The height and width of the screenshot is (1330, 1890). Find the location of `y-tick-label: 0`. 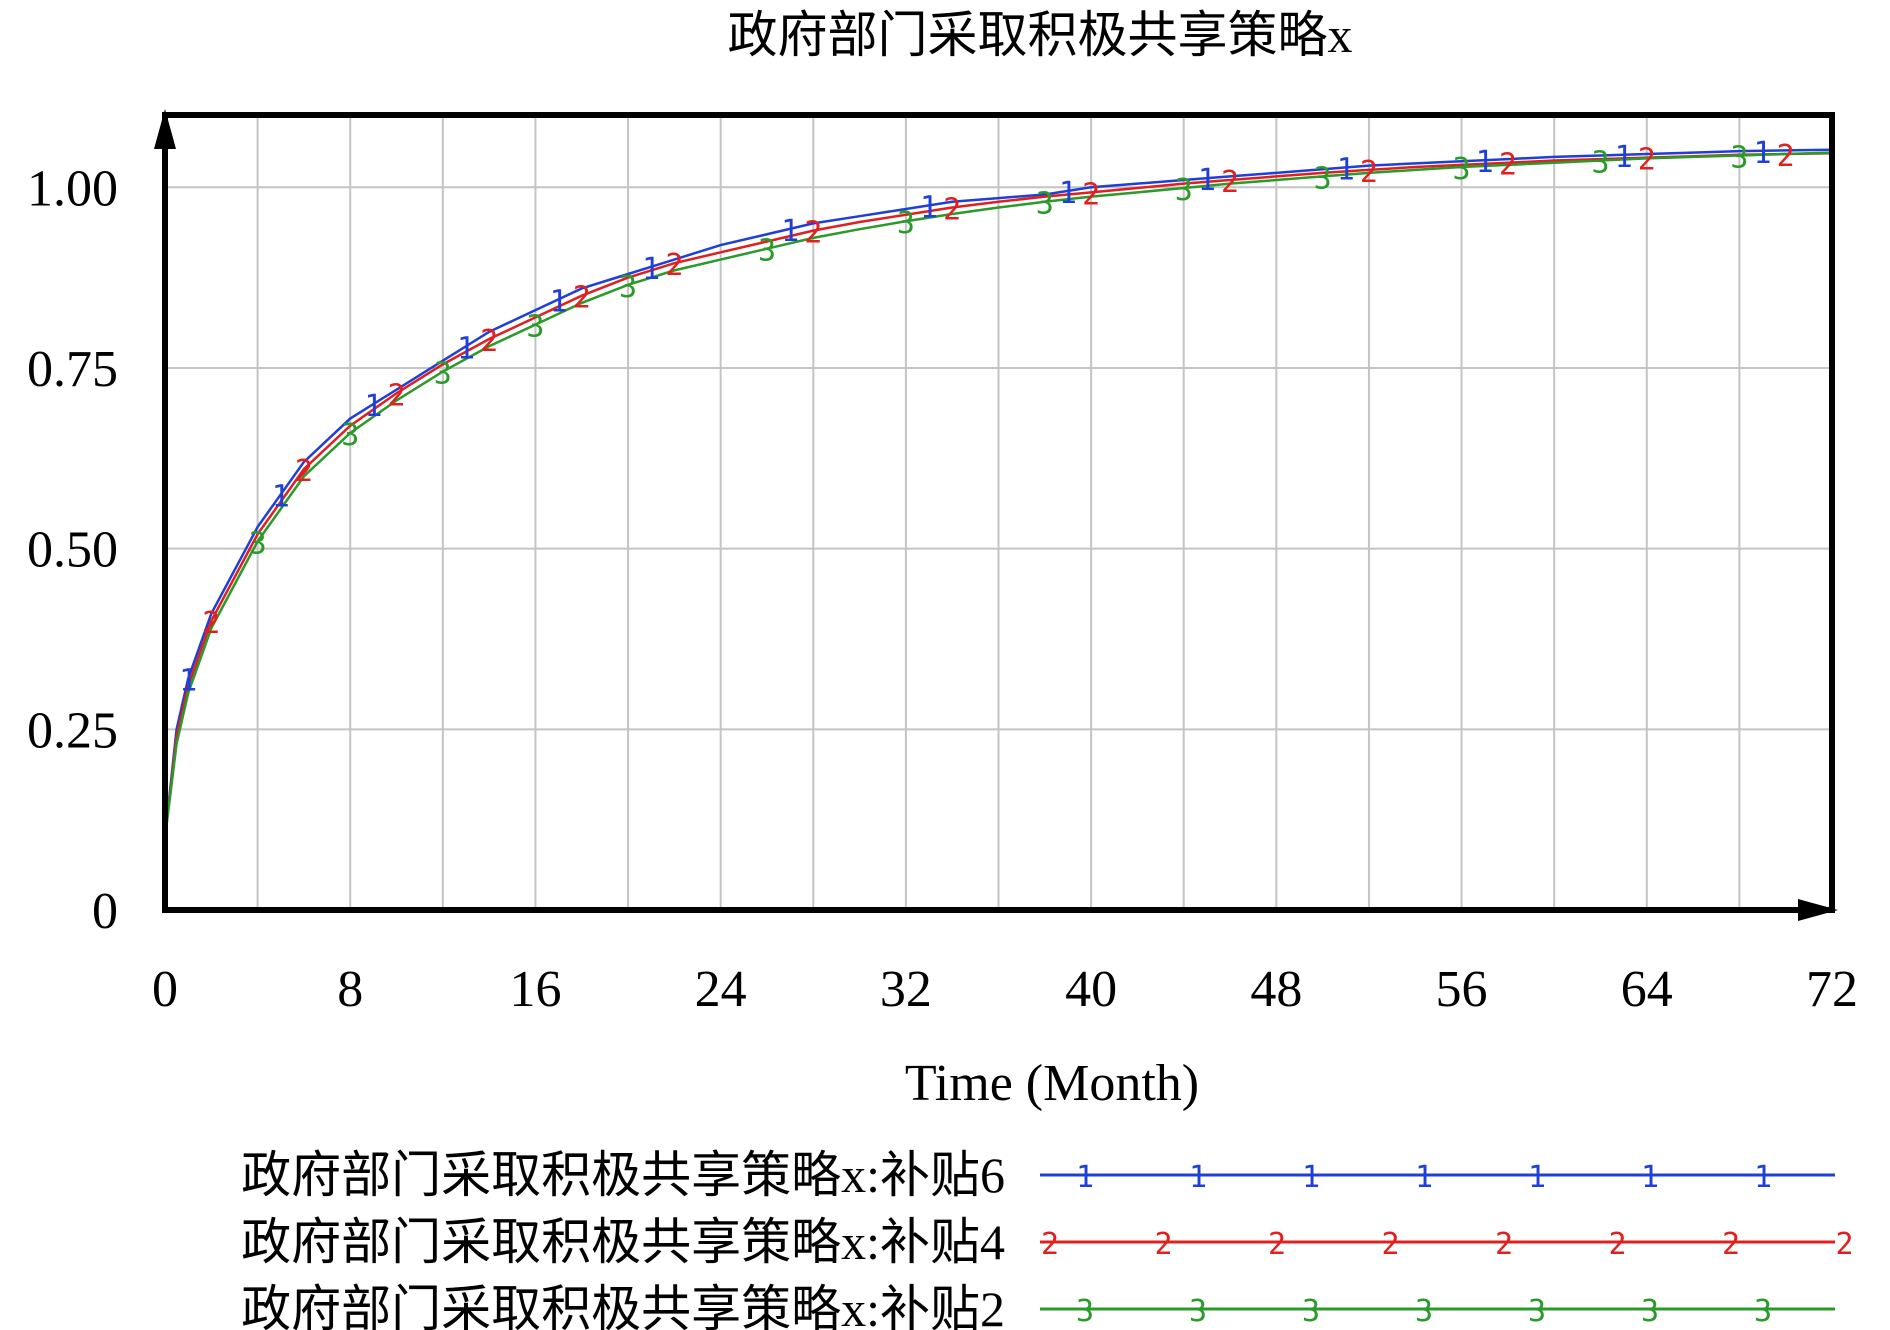

y-tick-label: 0 is located at coordinates (105, 911).